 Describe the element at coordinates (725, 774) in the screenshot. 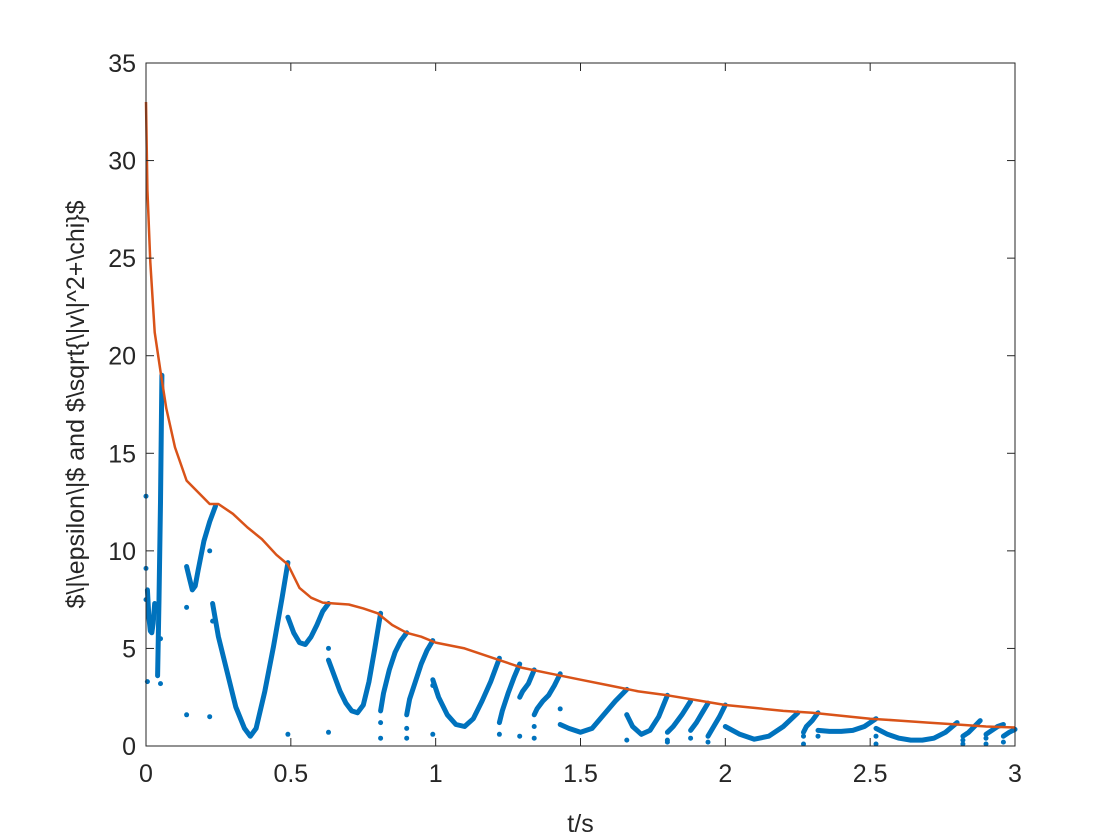

I see `x-tick-label: 2` at that location.